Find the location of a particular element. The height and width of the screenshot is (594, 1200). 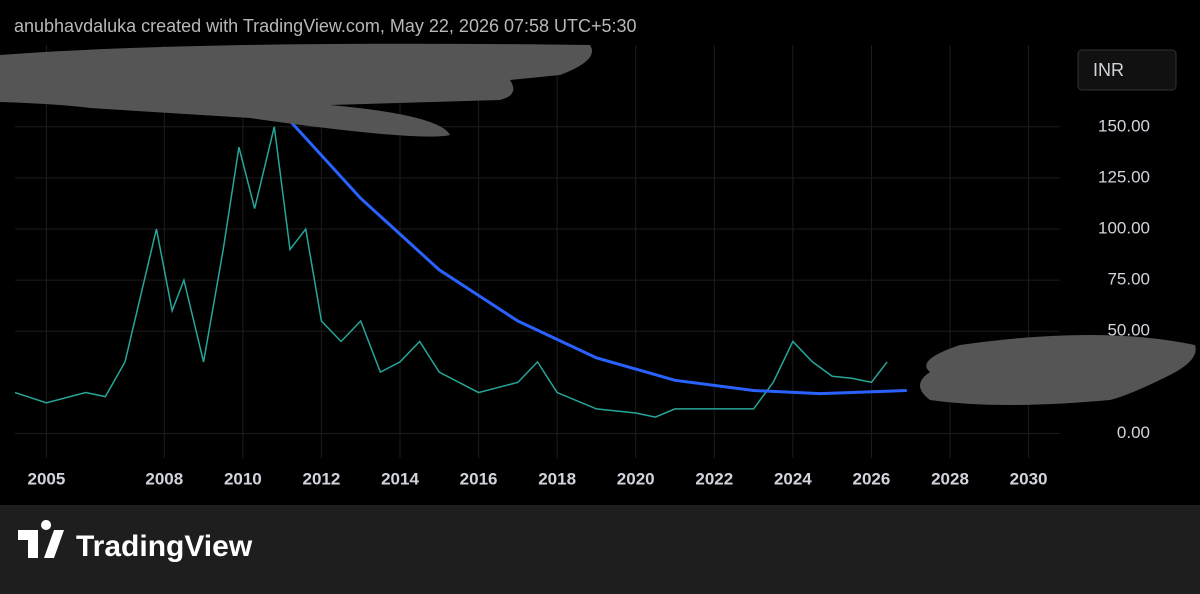

x-tick-label: 2024 is located at coordinates (793, 478).